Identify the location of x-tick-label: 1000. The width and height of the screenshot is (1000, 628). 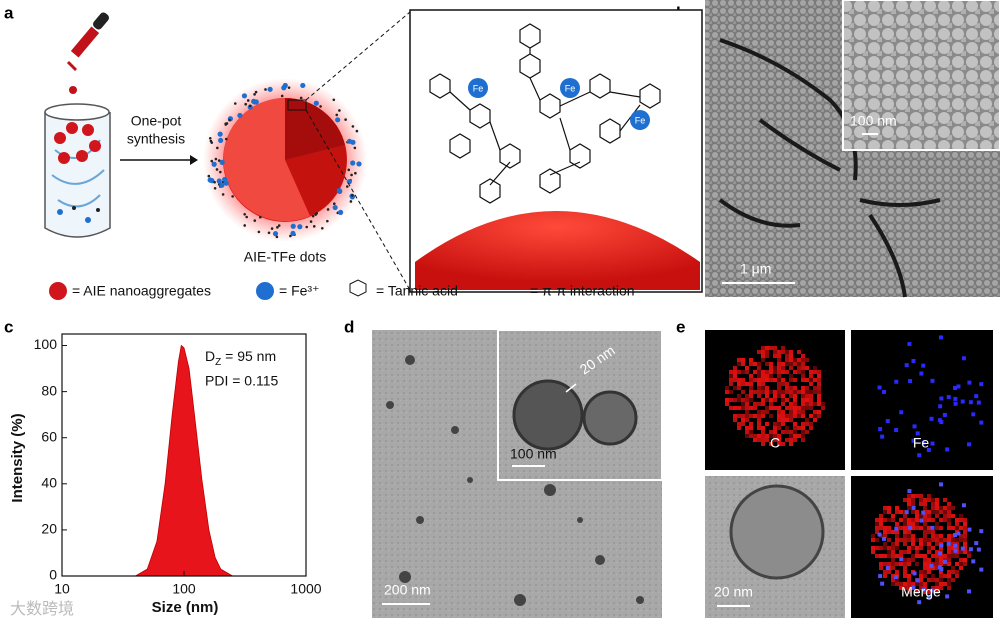
(305, 589).